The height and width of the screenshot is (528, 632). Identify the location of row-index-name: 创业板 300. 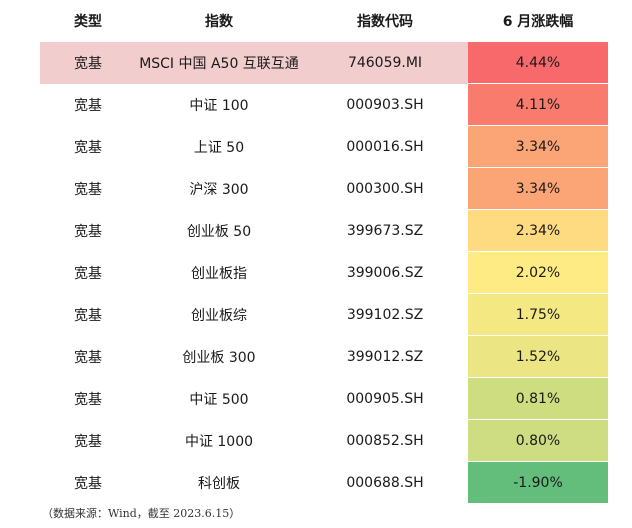
(219, 358).